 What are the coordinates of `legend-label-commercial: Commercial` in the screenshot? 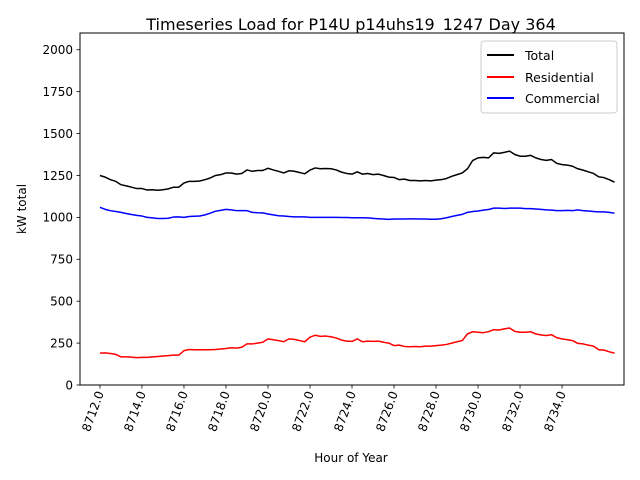 It's located at (562, 98).